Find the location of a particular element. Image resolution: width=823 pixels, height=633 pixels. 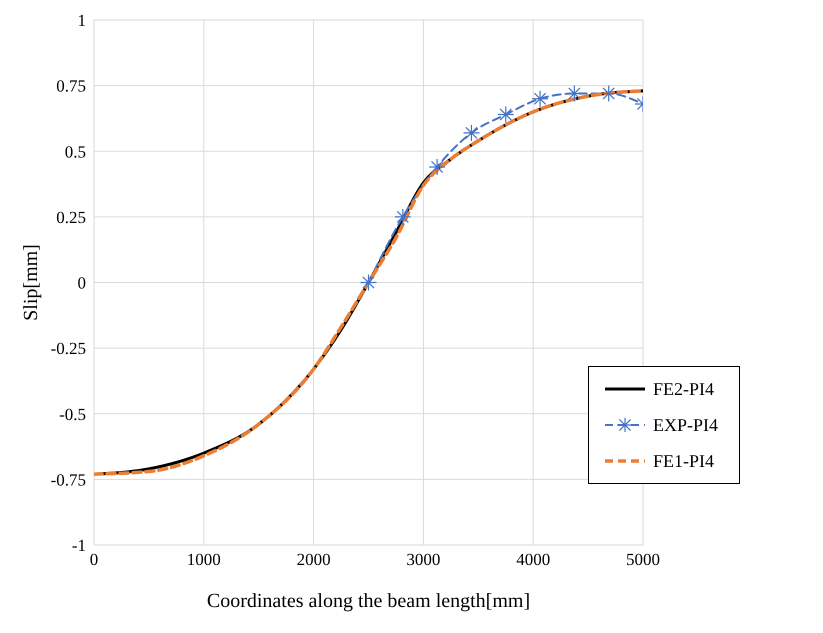

y-tick-label: 1 is located at coordinates (82, 20).